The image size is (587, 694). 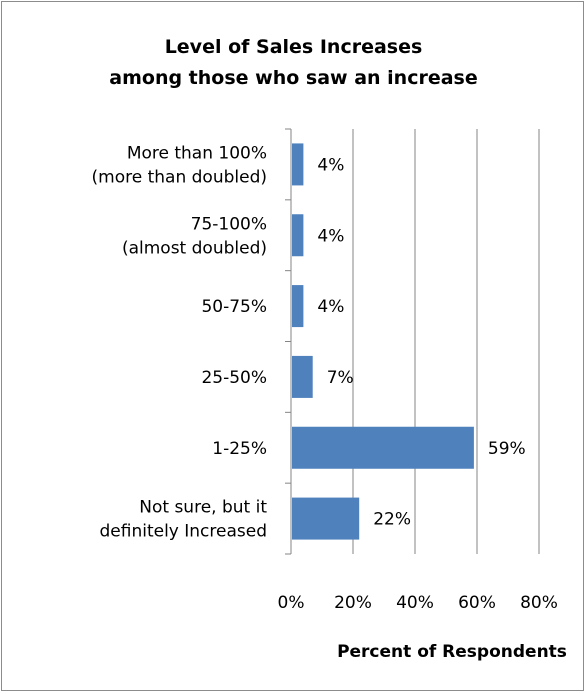 What do you see at coordinates (179, 177) in the screenshot?
I see `category-label: (more than doubled)` at bounding box center [179, 177].